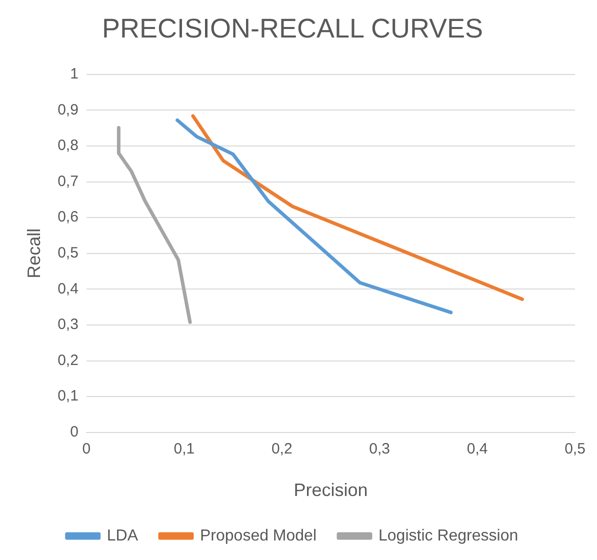 This screenshot has width=597, height=560. What do you see at coordinates (68, 145) in the screenshot?
I see `y-tick-label: 0,8` at bounding box center [68, 145].